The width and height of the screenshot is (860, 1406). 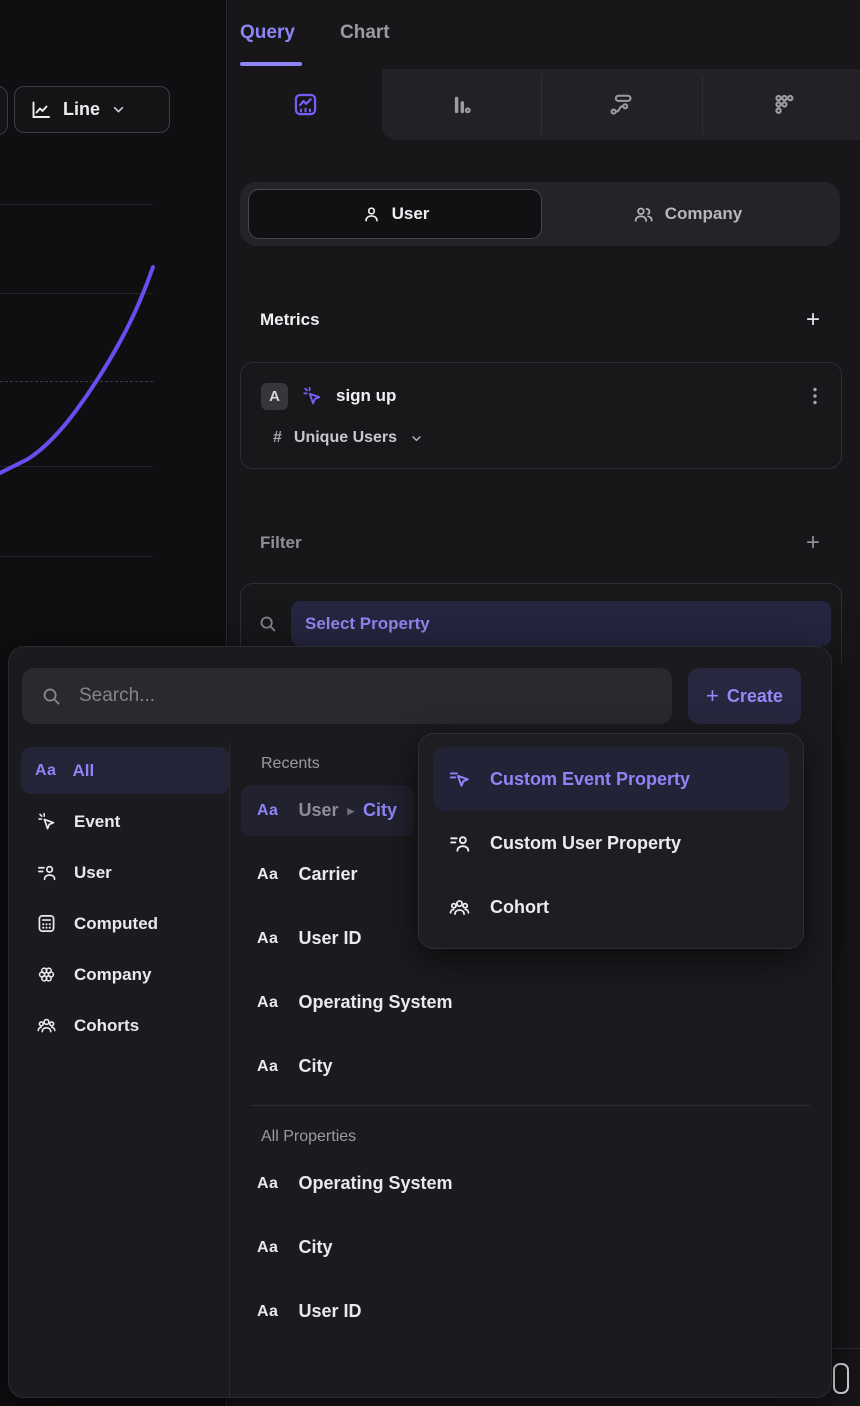 I want to click on report-tab-flows, so click(x=621, y=104).